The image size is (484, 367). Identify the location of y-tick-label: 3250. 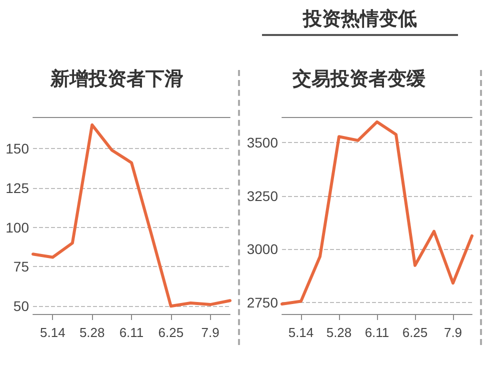
(262, 196).